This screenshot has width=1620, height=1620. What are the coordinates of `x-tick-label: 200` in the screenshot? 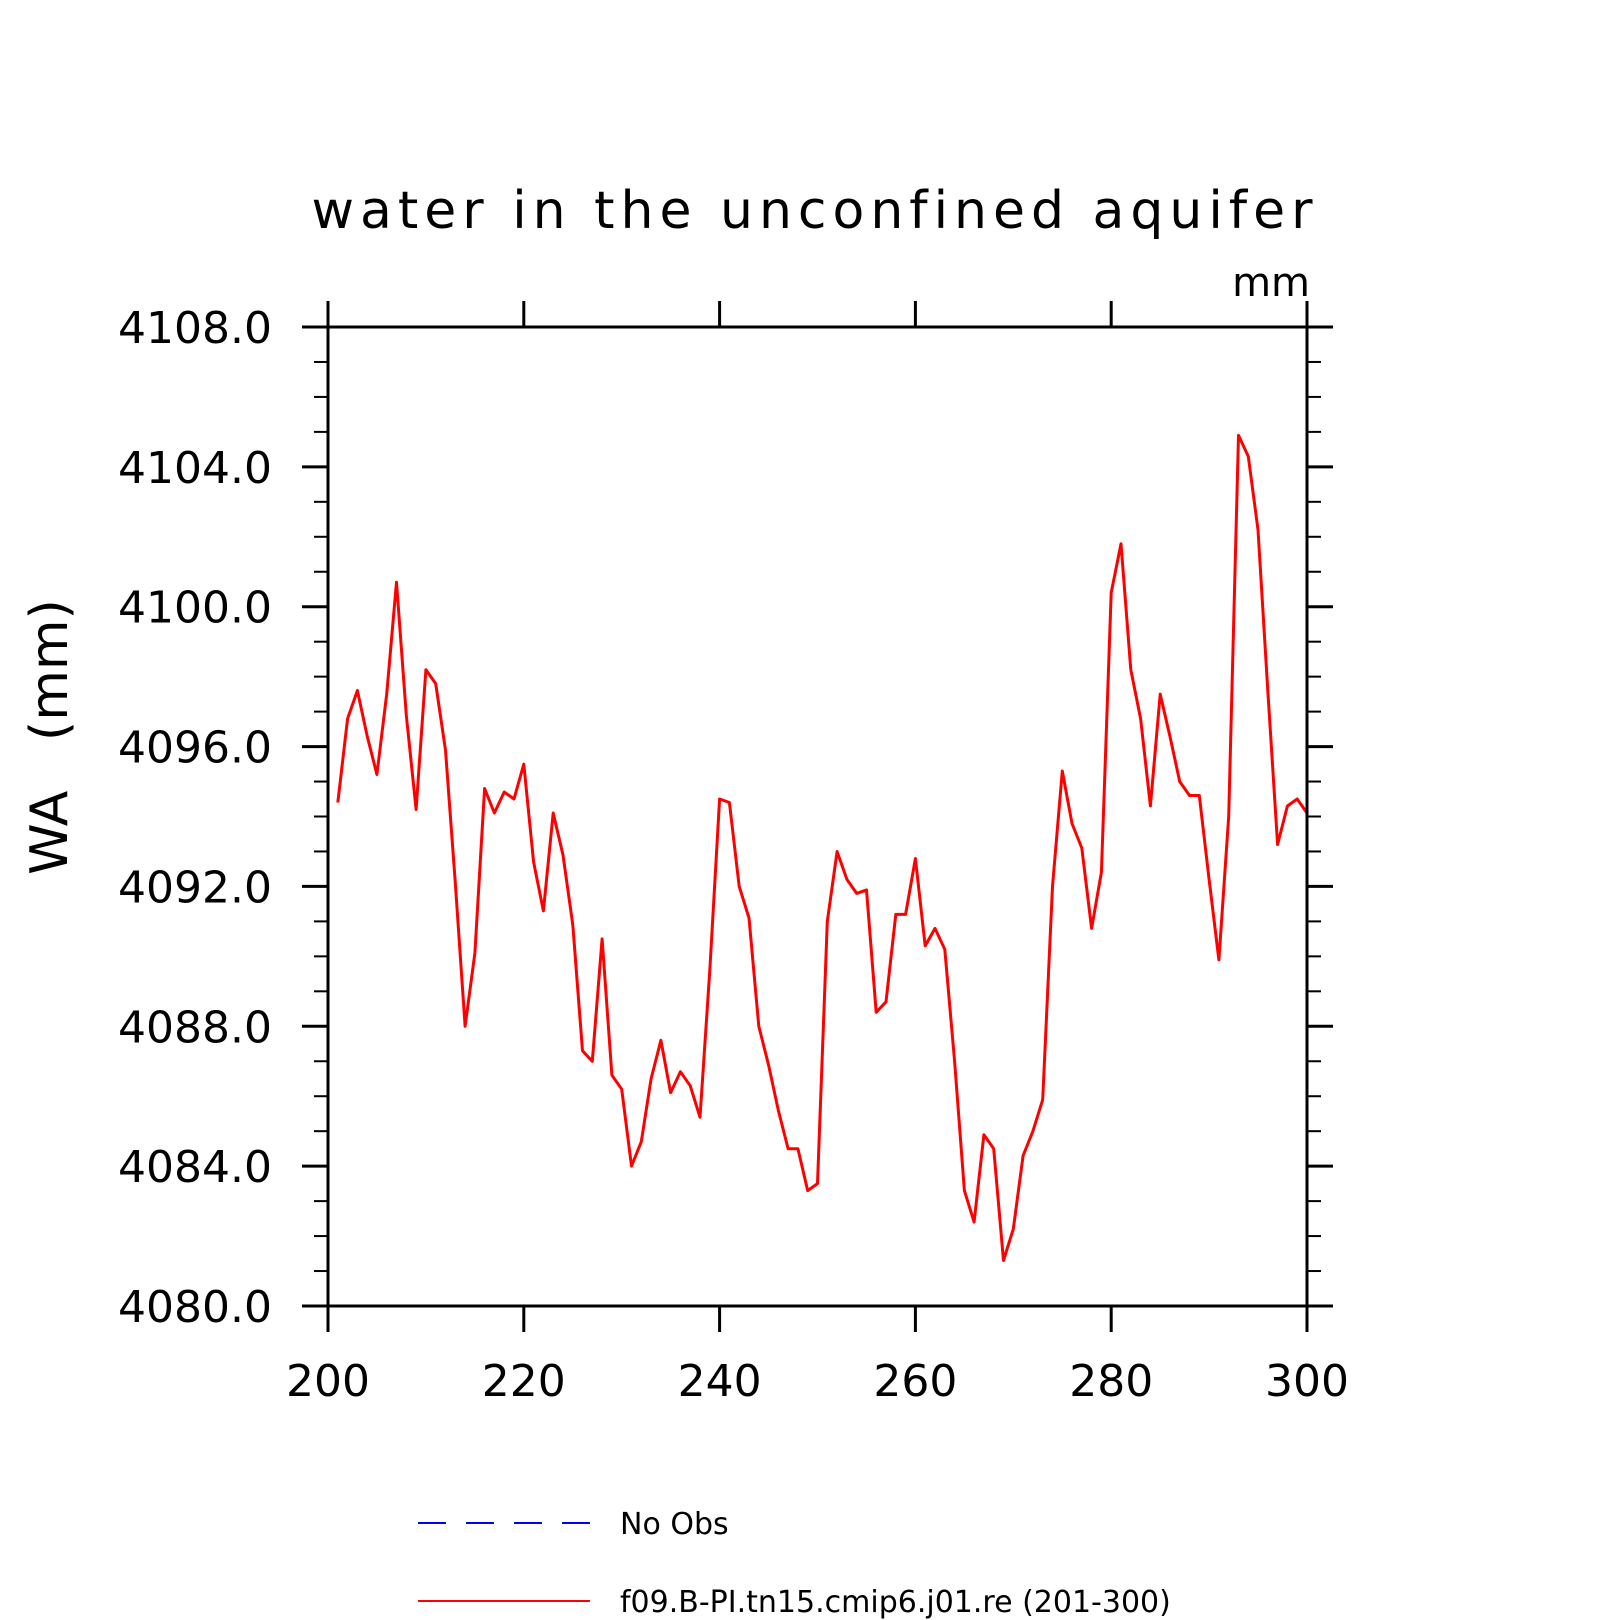 It's located at (328, 1381).